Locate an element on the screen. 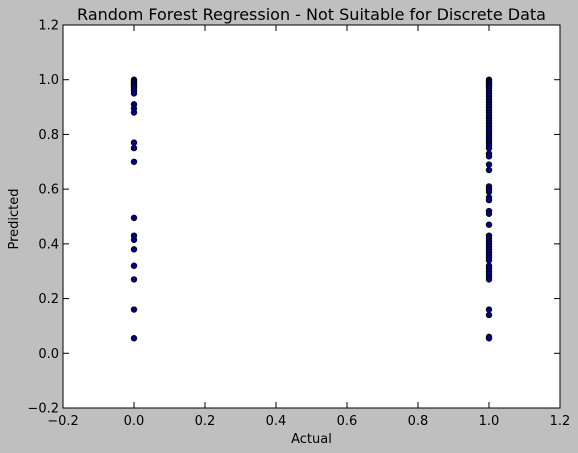 The height and width of the screenshot is (453, 578). y-tick-label: 0.4 is located at coordinates (48, 244).